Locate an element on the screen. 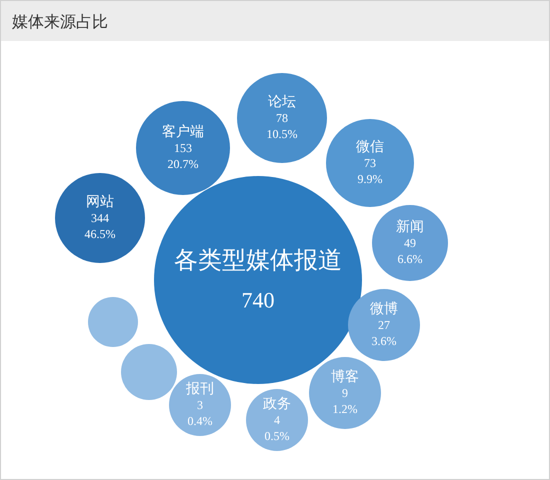  data-label: 49 is located at coordinates (410, 243).